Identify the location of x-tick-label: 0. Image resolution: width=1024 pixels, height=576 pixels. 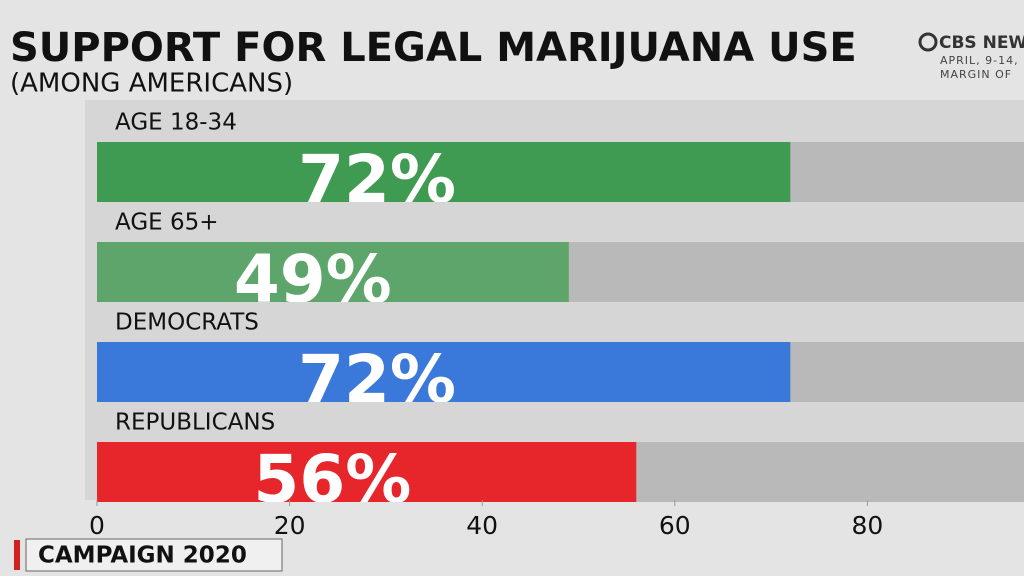
(97, 525).